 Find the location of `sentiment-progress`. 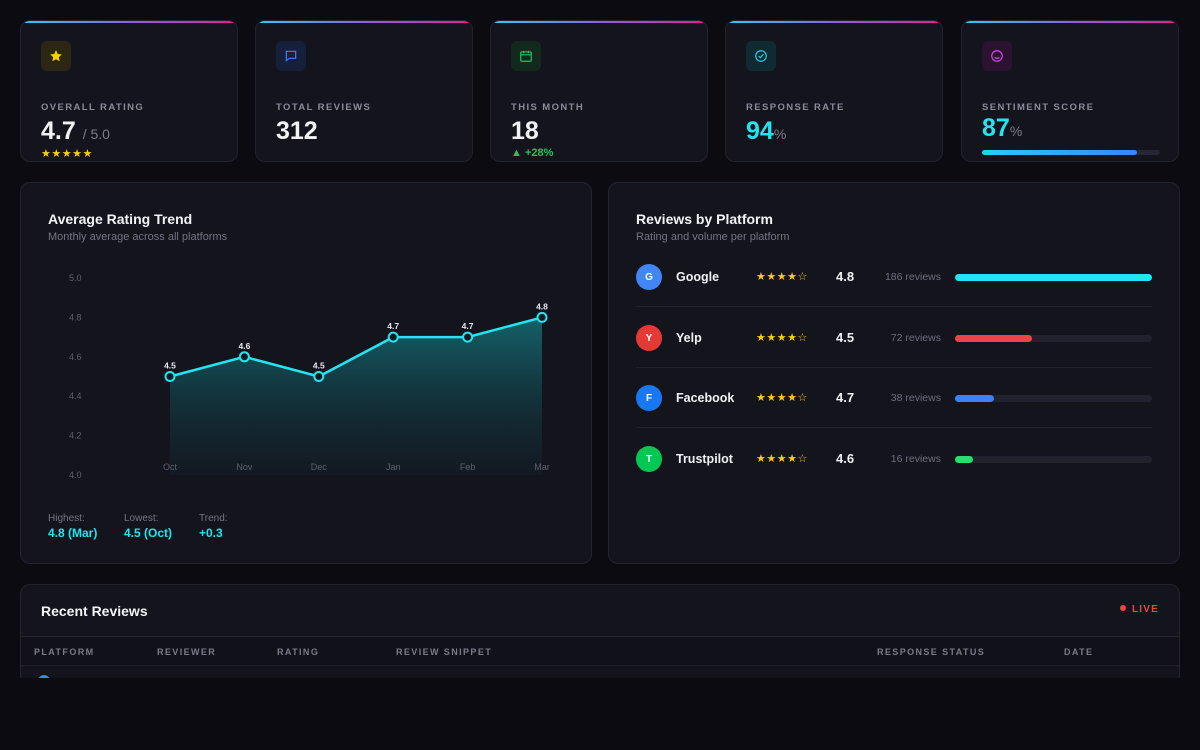

sentiment-progress is located at coordinates (1071, 152).